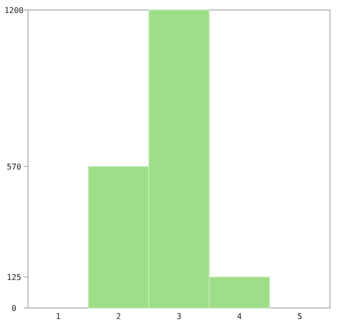 The width and height of the screenshot is (340, 321). I want to click on y-tick-label: 1200, so click(14, 10).